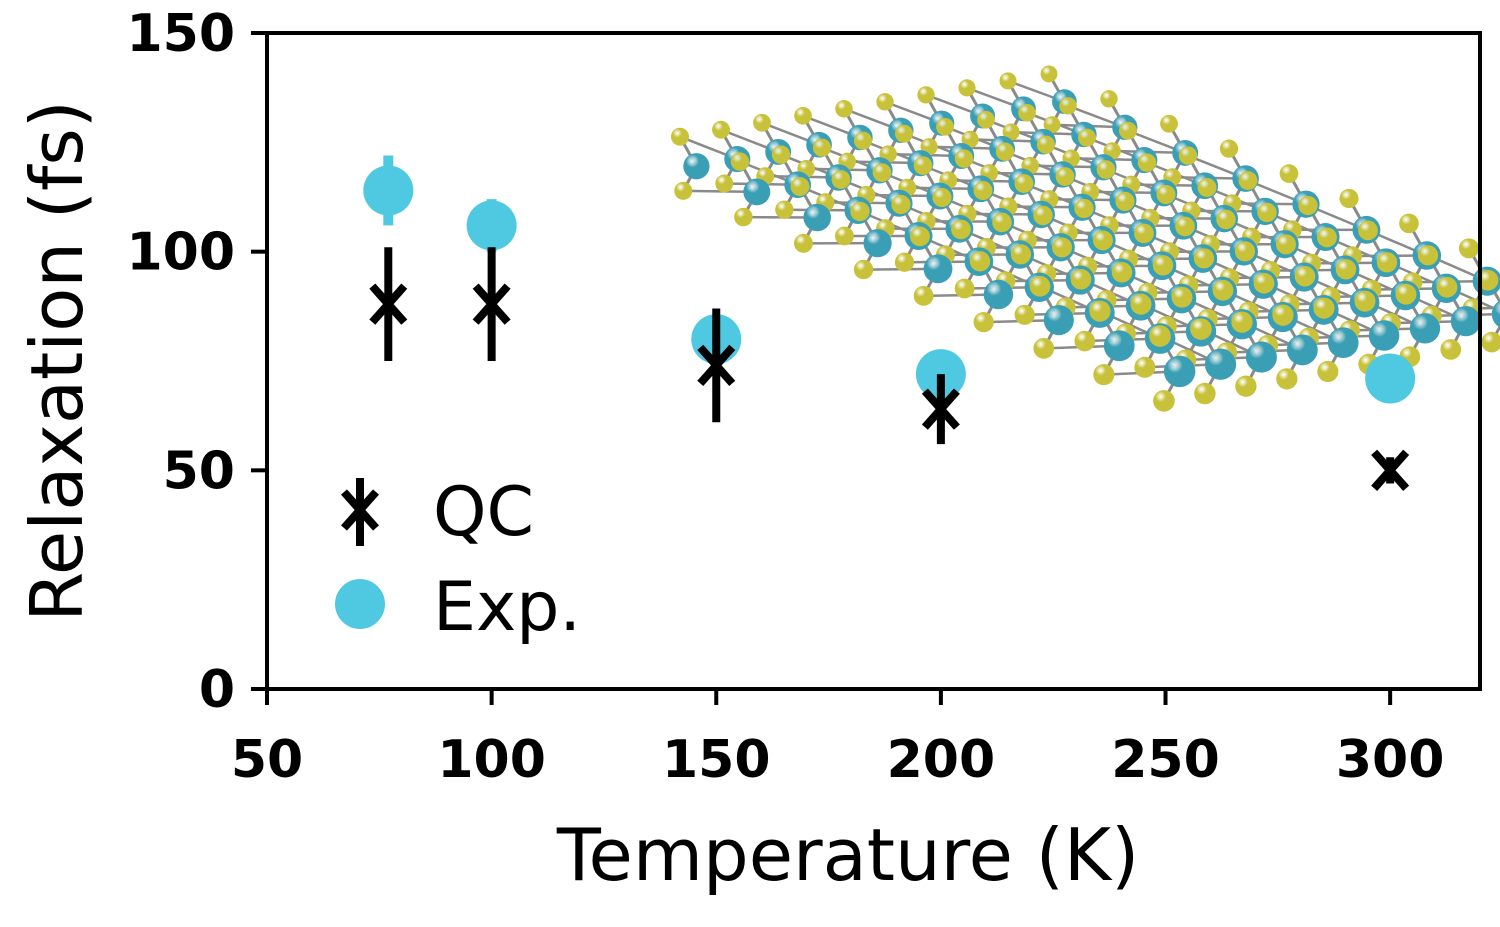 Image resolution: width=1500 pixels, height=927 pixels. I want to click on y-tick-label: 50, so click(199, 471).